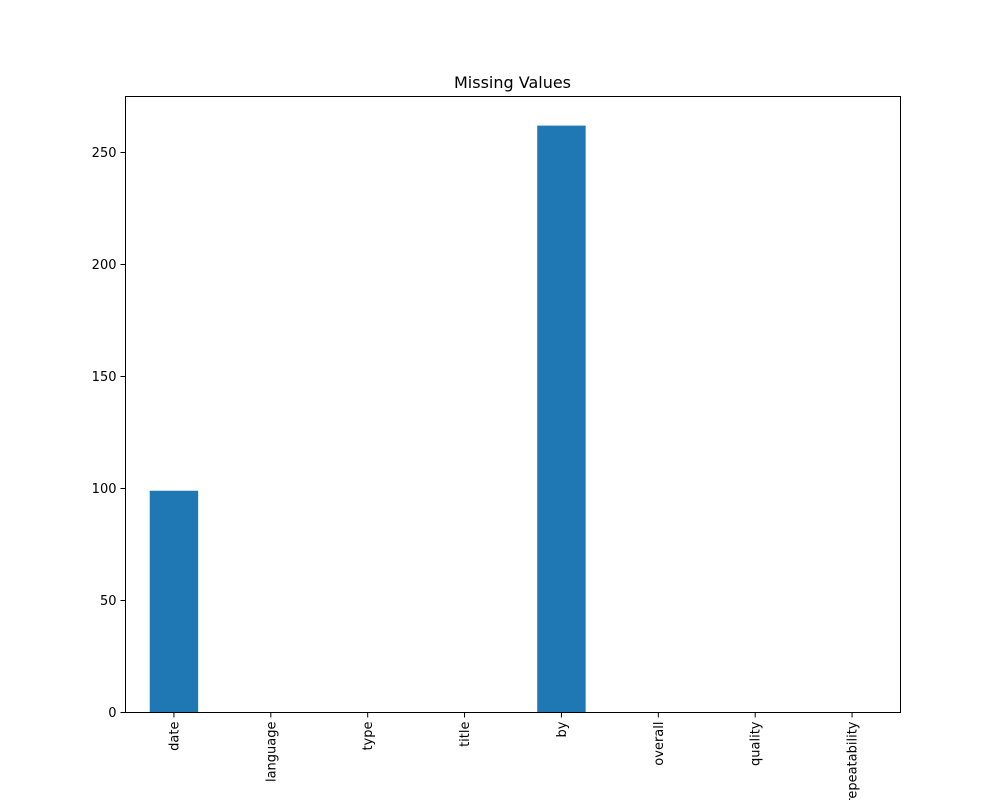 Image resolution: width=1000 pixels, height=800 pixels. I want to click on bar-by, so click(561, 419).